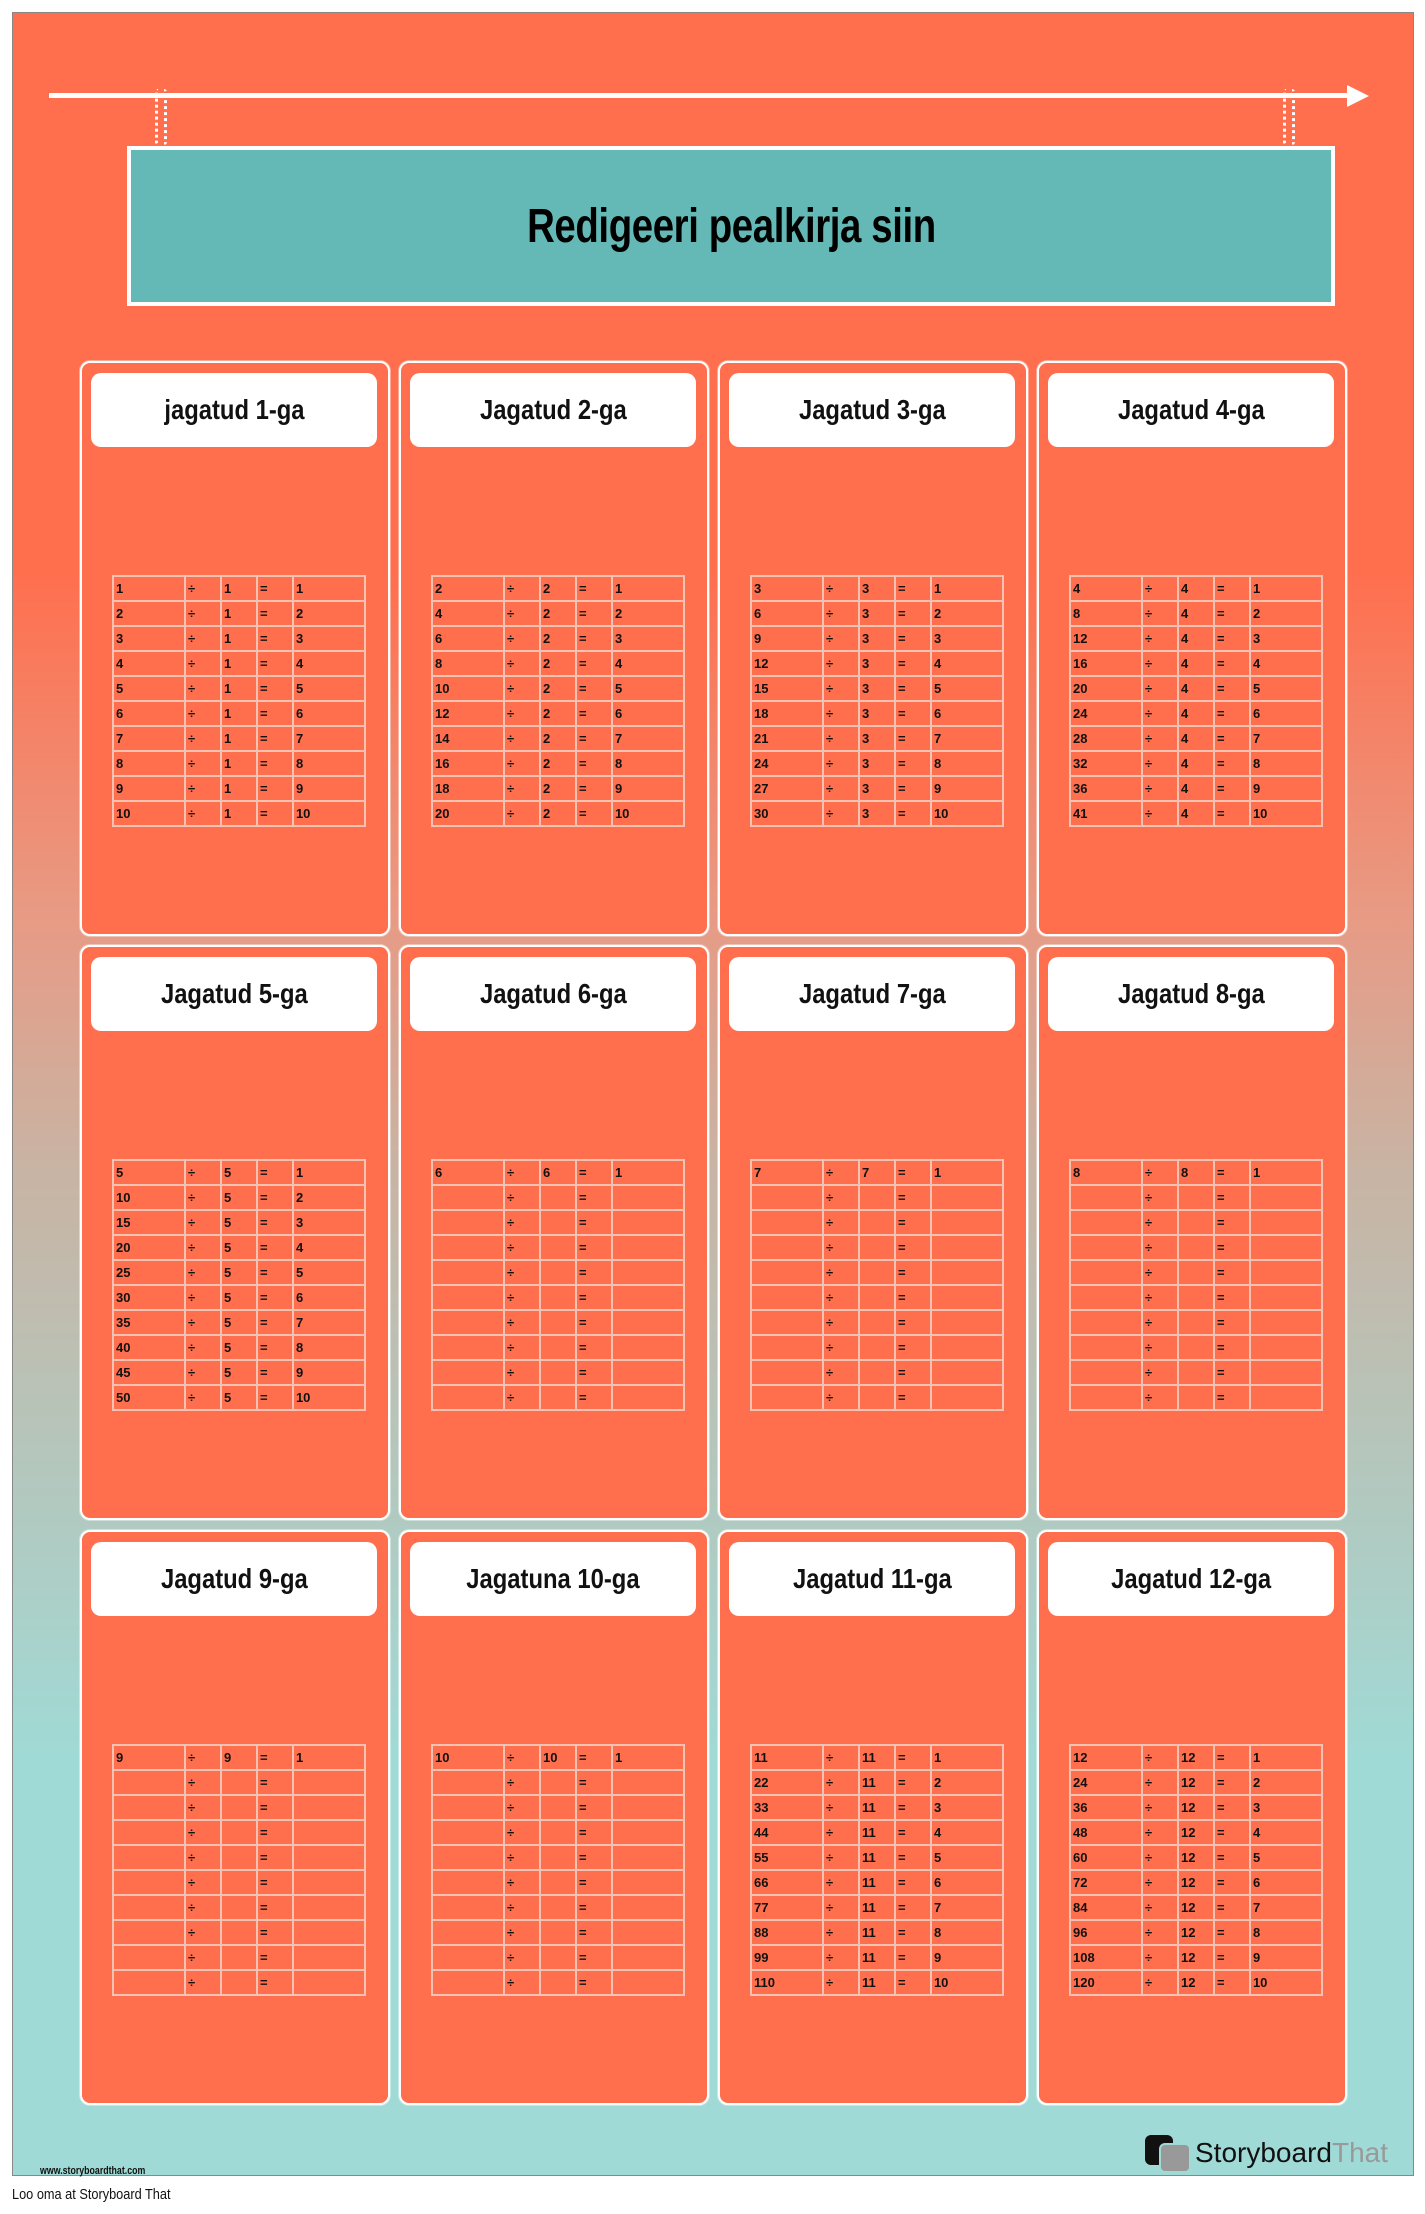 The height and width of the screenshot is (2214, 1425). I want to click on dividend-cell: 32, so click(1106, 763).